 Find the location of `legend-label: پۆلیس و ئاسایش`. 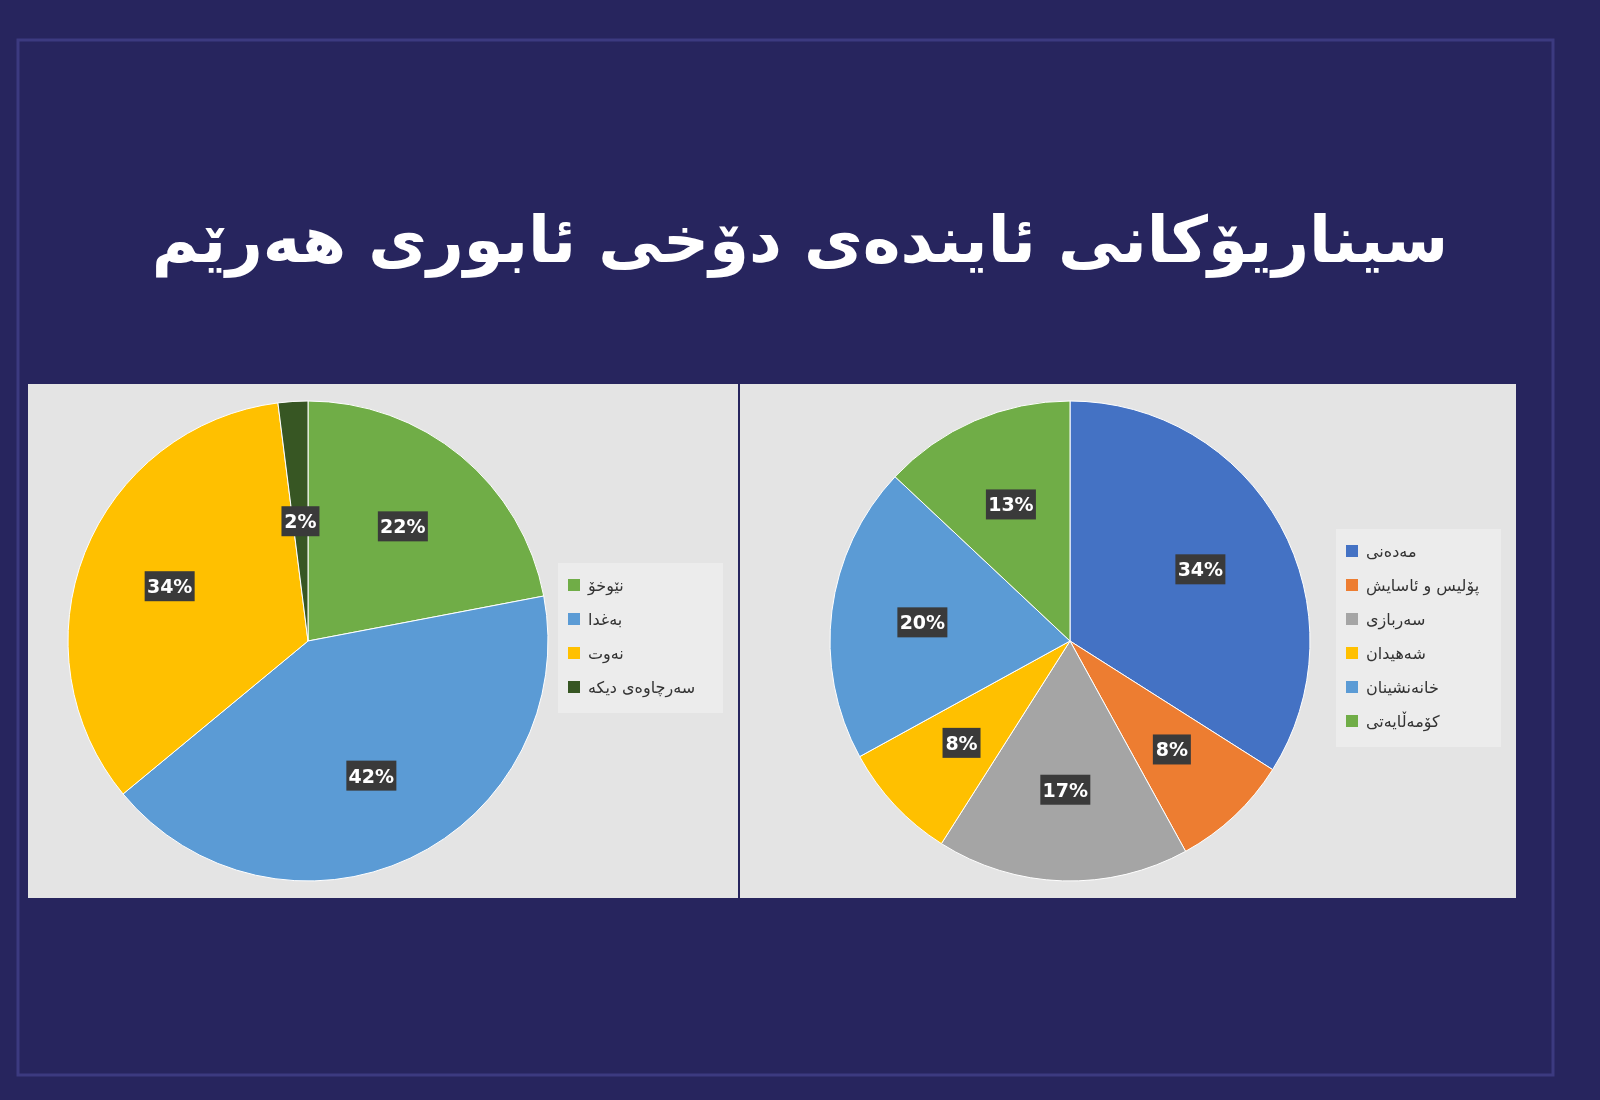

legend-label: پۆلیس و ئاسایش is located at coordinates (1423, 586).